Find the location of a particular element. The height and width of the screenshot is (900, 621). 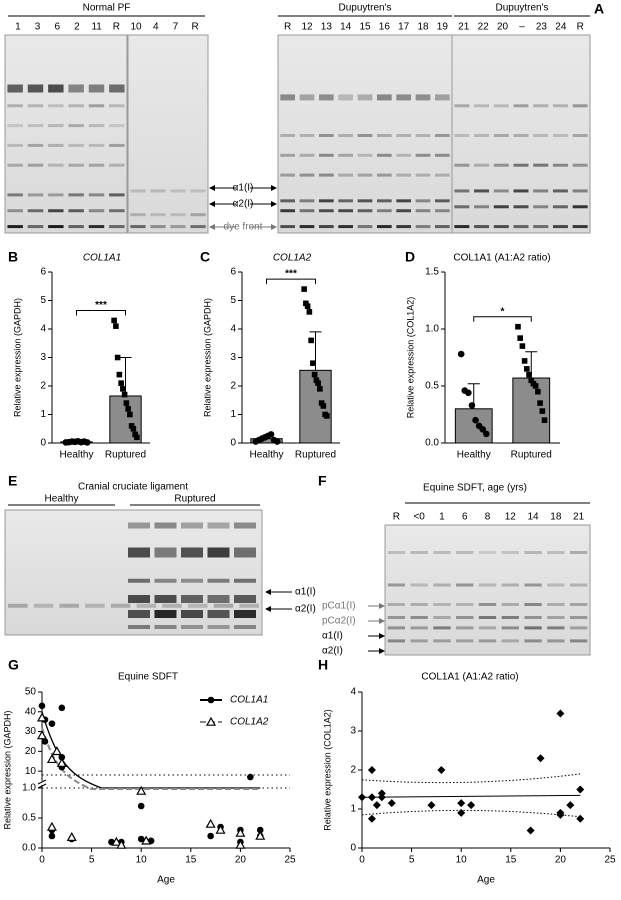

lane-label: R is located at coordinates (195, 27).